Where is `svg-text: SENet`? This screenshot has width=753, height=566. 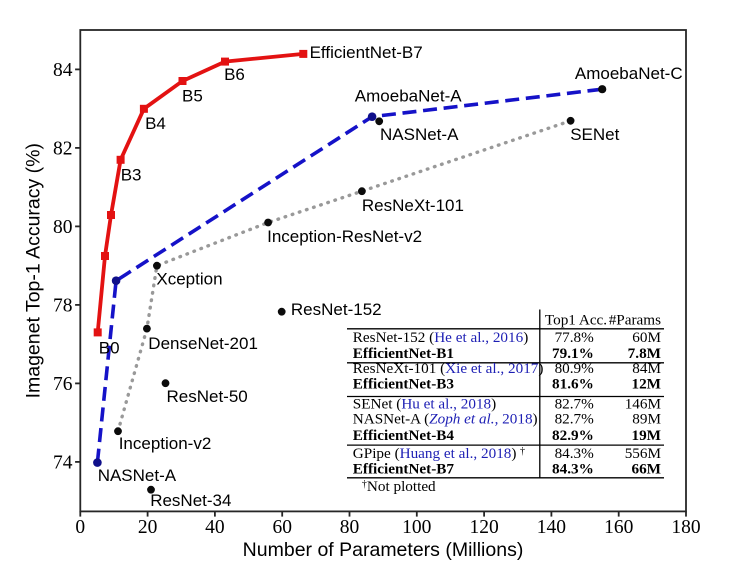
svg-text: SENet is located at coordinates (594, 134).